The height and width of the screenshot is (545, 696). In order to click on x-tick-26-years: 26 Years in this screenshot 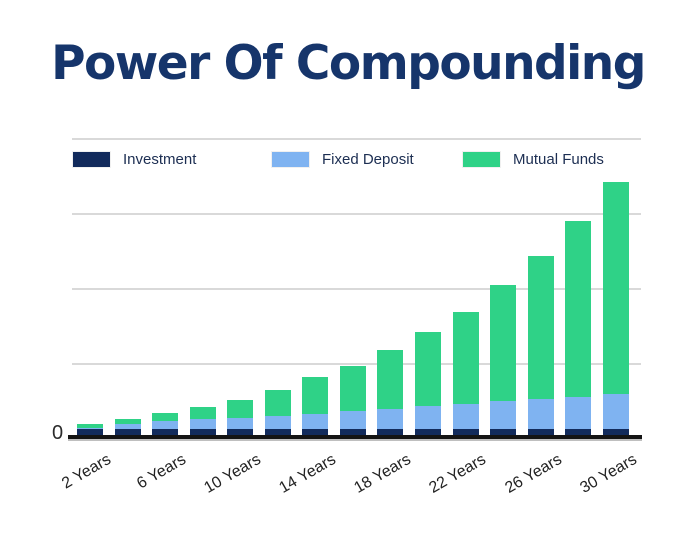, I will do `click(533, 474)`.